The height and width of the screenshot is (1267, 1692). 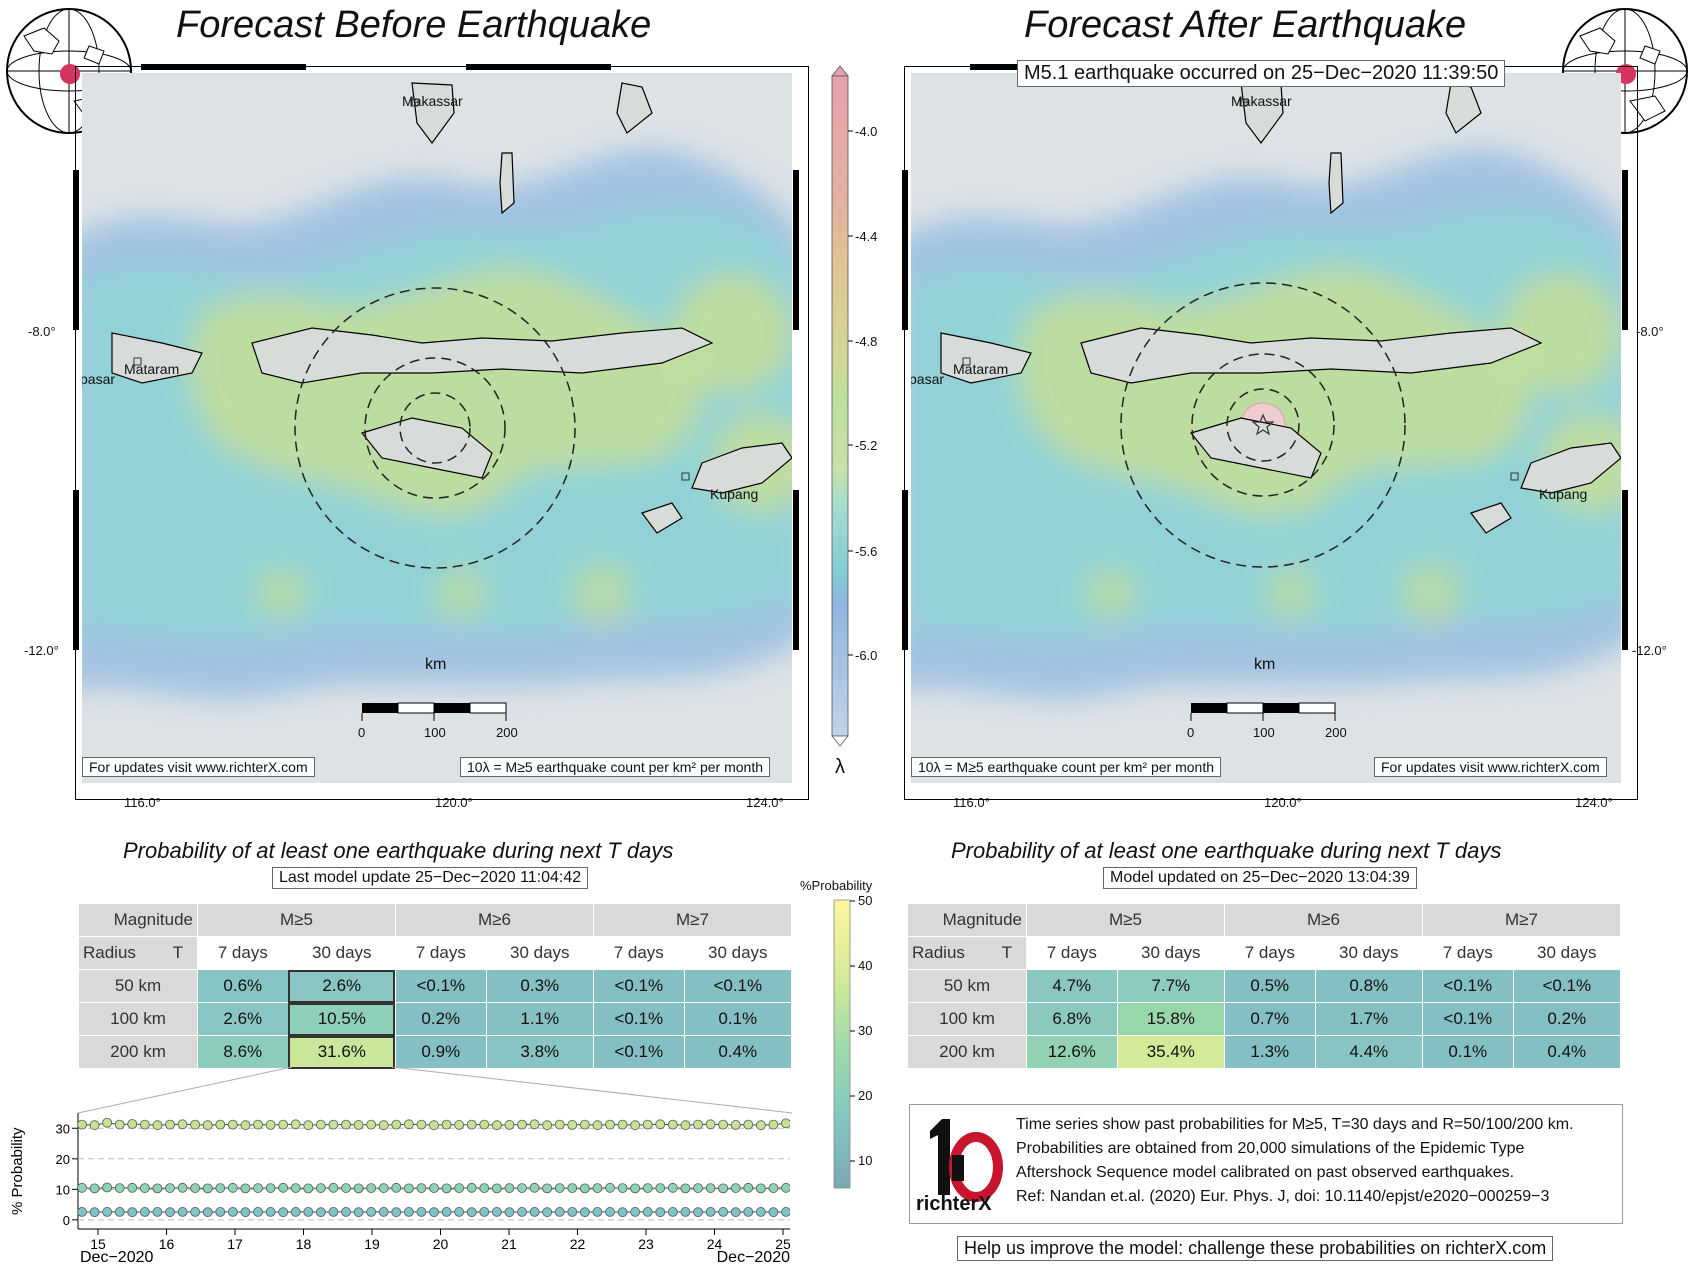 What do you see at coordinates (440, 1052) in the screenshot?
I see `left-cell: 0.9%` at bounding box center [440, 1052].